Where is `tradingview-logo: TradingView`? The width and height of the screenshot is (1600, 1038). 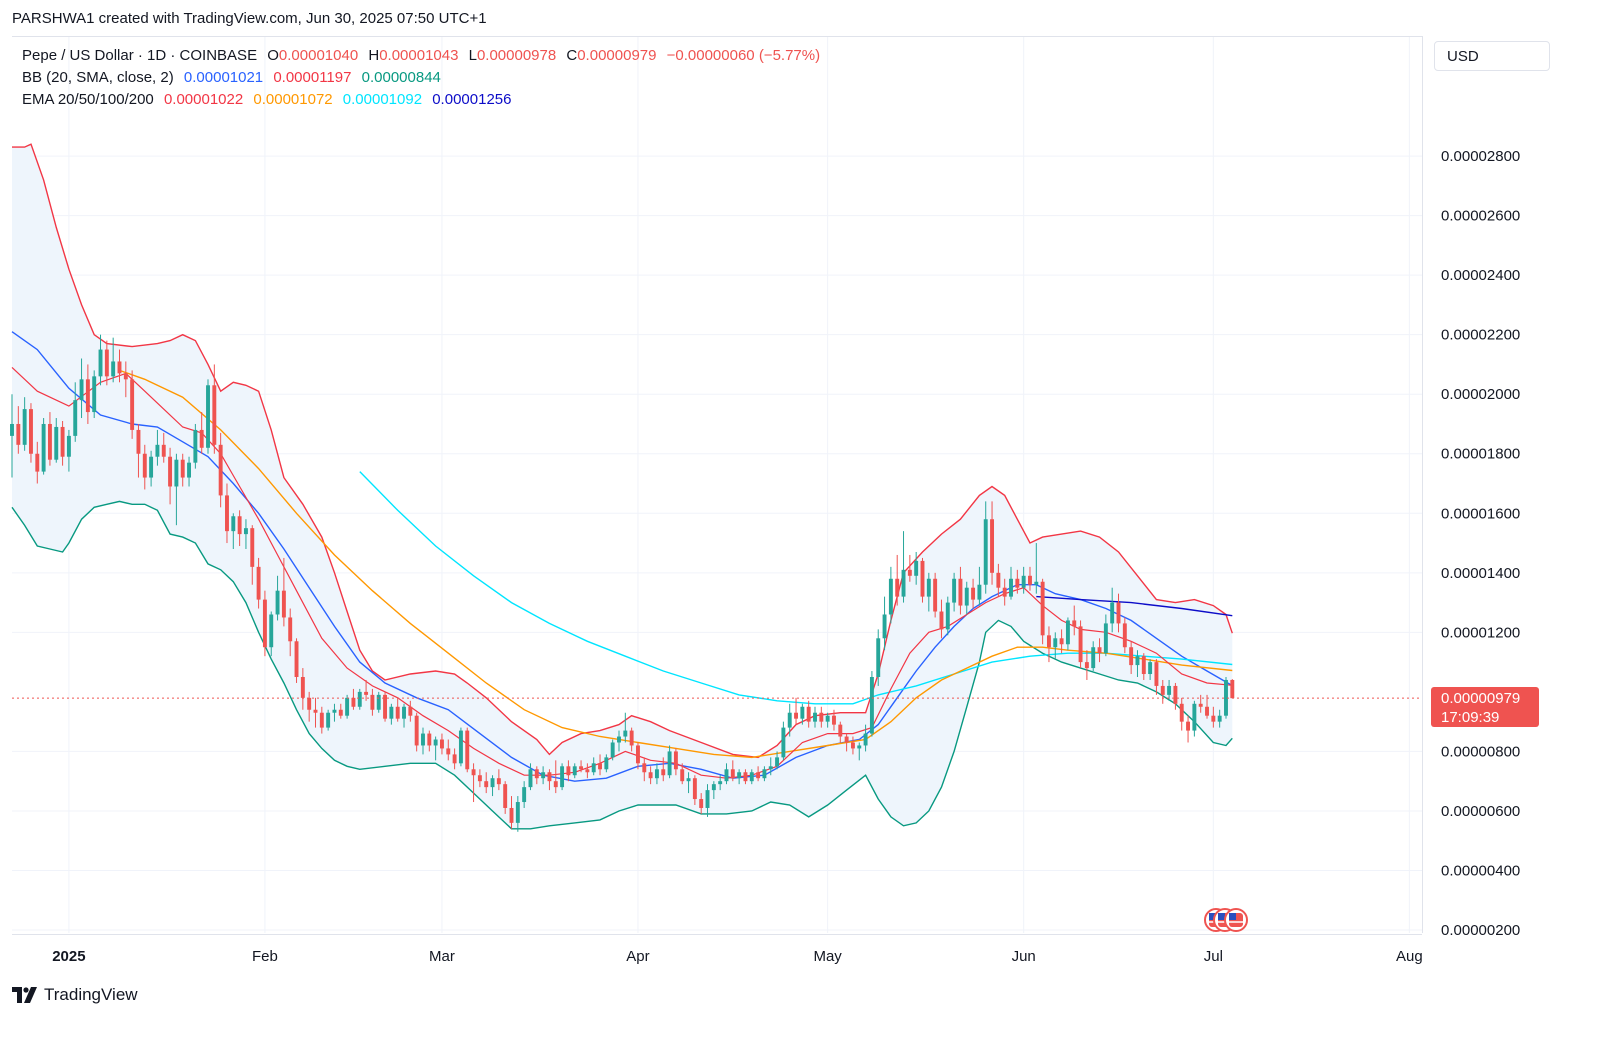
tradingview-logo: TradingView is located at coordinates (75, 995).